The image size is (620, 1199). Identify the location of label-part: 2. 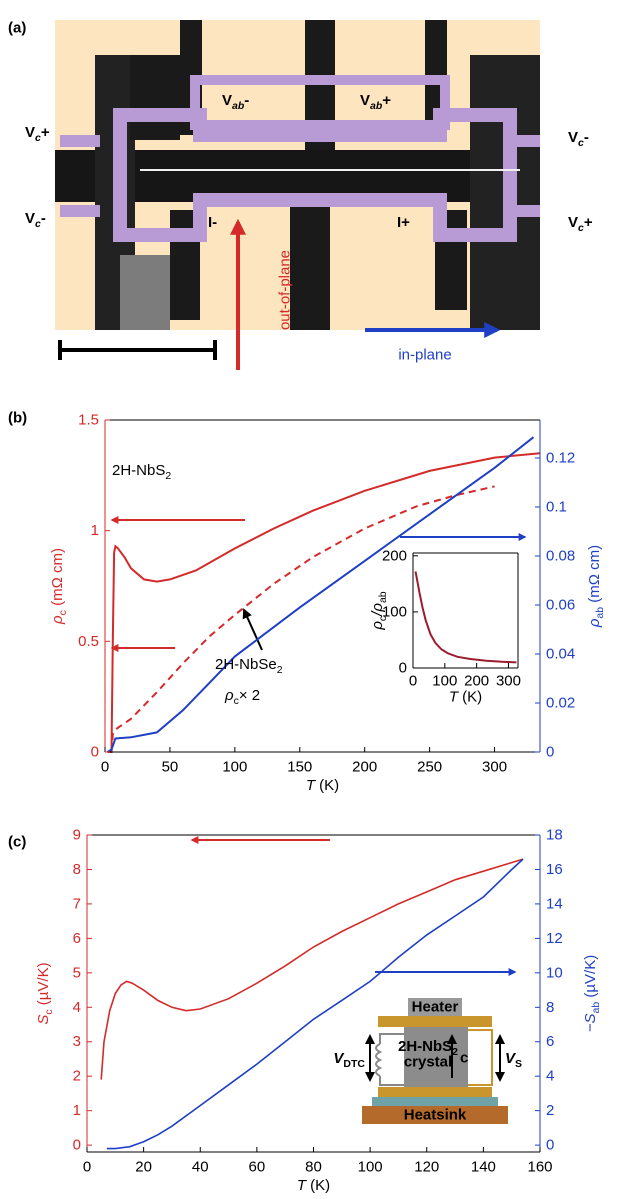
(280, 670).